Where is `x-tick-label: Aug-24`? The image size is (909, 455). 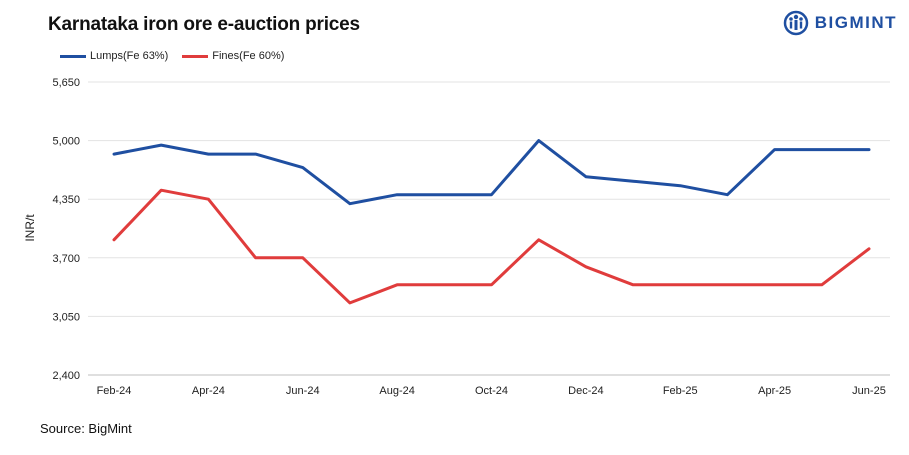
x-tick-label: Aug-24 is located at coordinates (396, 391).